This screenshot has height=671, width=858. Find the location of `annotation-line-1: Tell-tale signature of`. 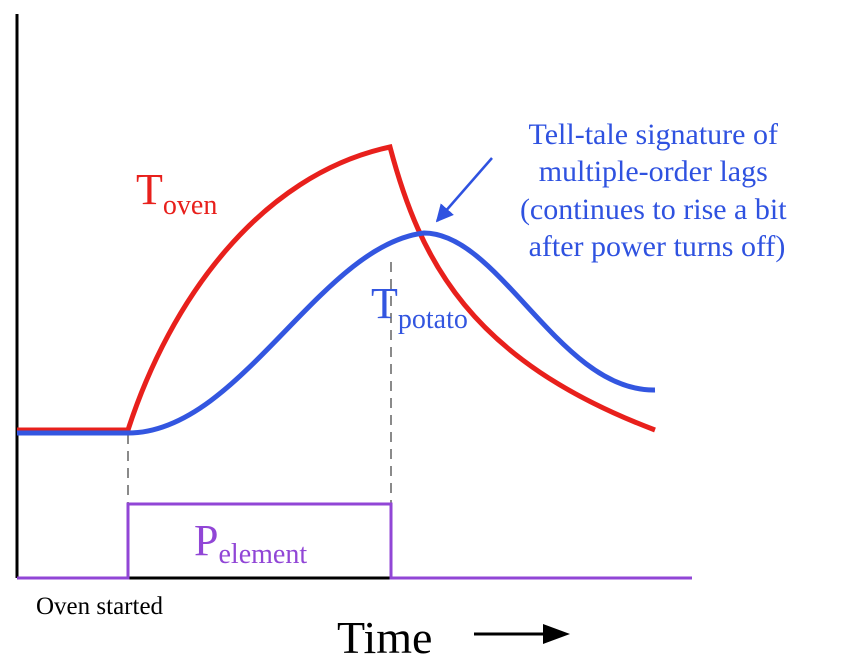

annotation-line-1: Tell-tale signature of is located at coordinates (653, 134).